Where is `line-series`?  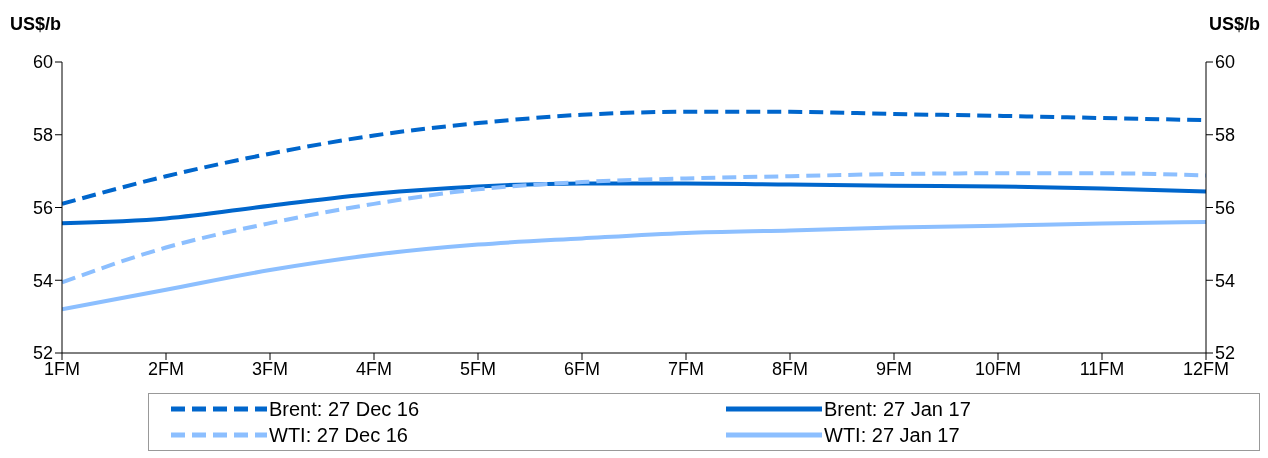 line-series is located at coordinates (634, 203).